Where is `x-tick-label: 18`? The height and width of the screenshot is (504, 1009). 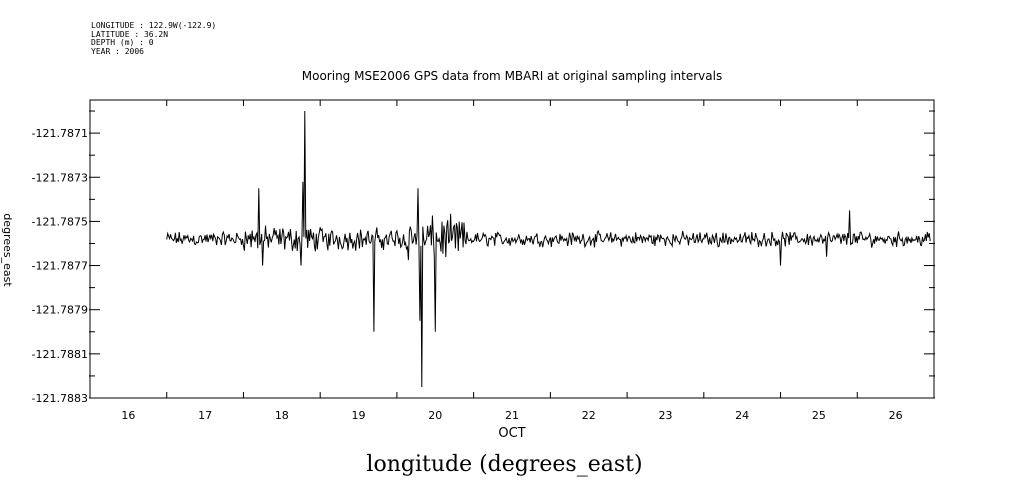
x-tick-label: 18 is located at coordinates (282, 415).